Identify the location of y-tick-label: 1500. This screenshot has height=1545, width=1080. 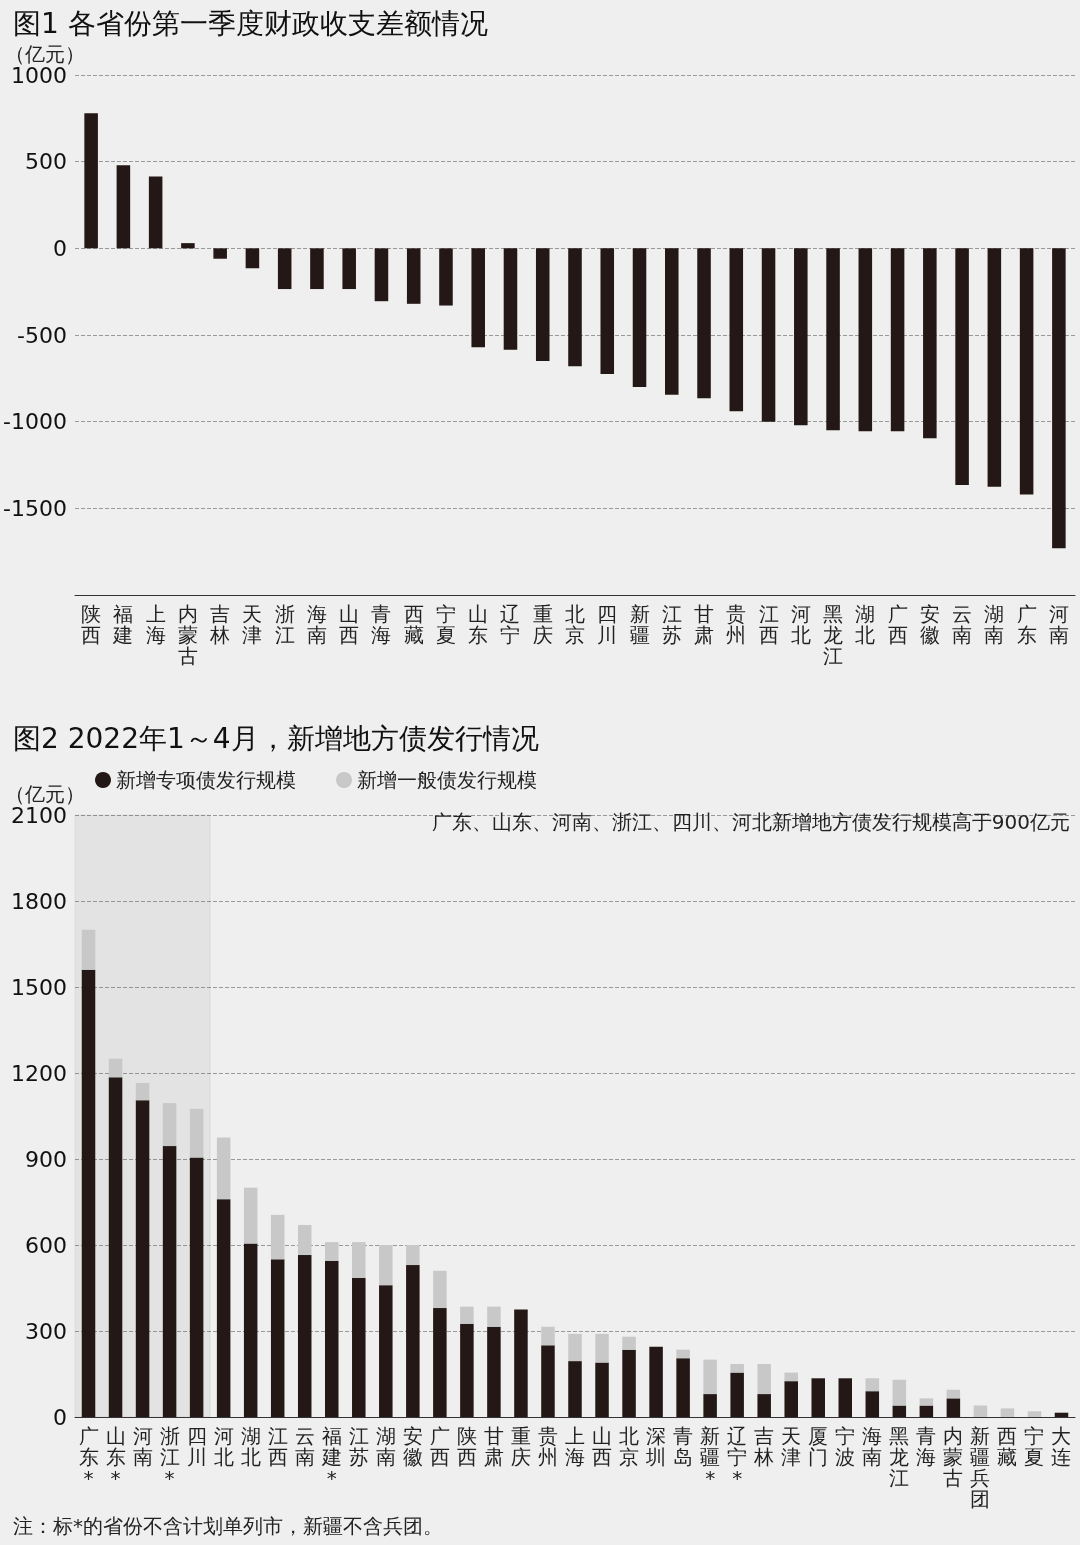
(39, 987).